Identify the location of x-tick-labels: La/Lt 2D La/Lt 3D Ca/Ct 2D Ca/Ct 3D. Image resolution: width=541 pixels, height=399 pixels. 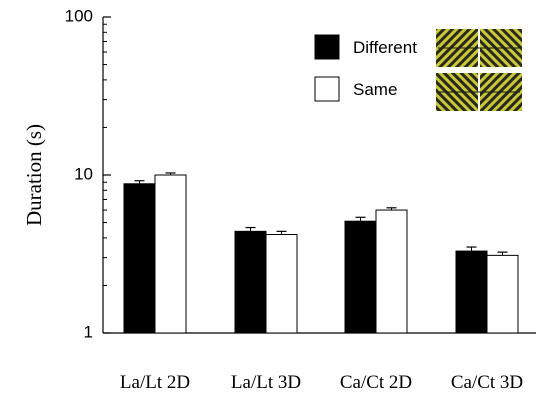
(321, 382).